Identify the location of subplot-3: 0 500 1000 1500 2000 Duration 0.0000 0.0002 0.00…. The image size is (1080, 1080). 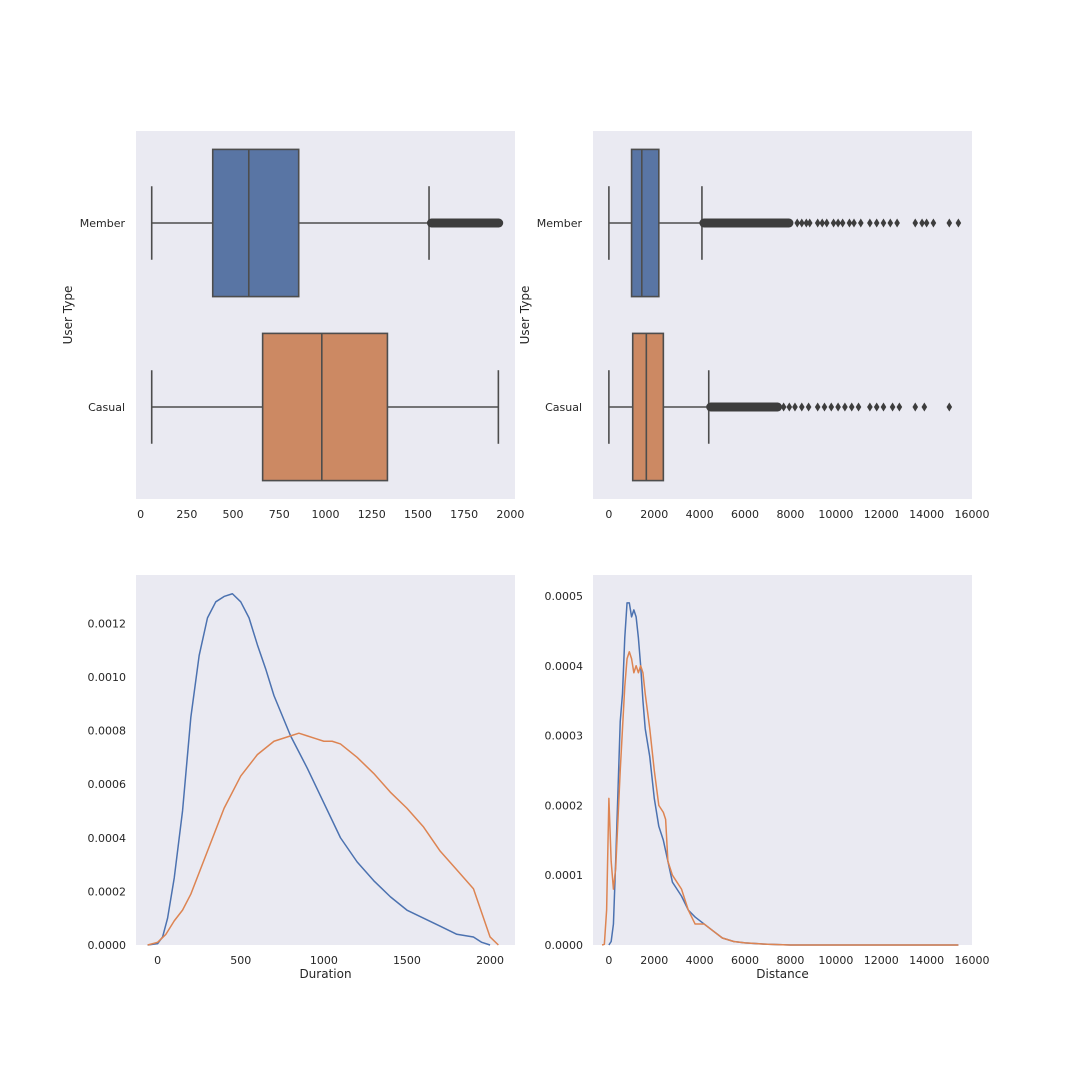
(301, 778).